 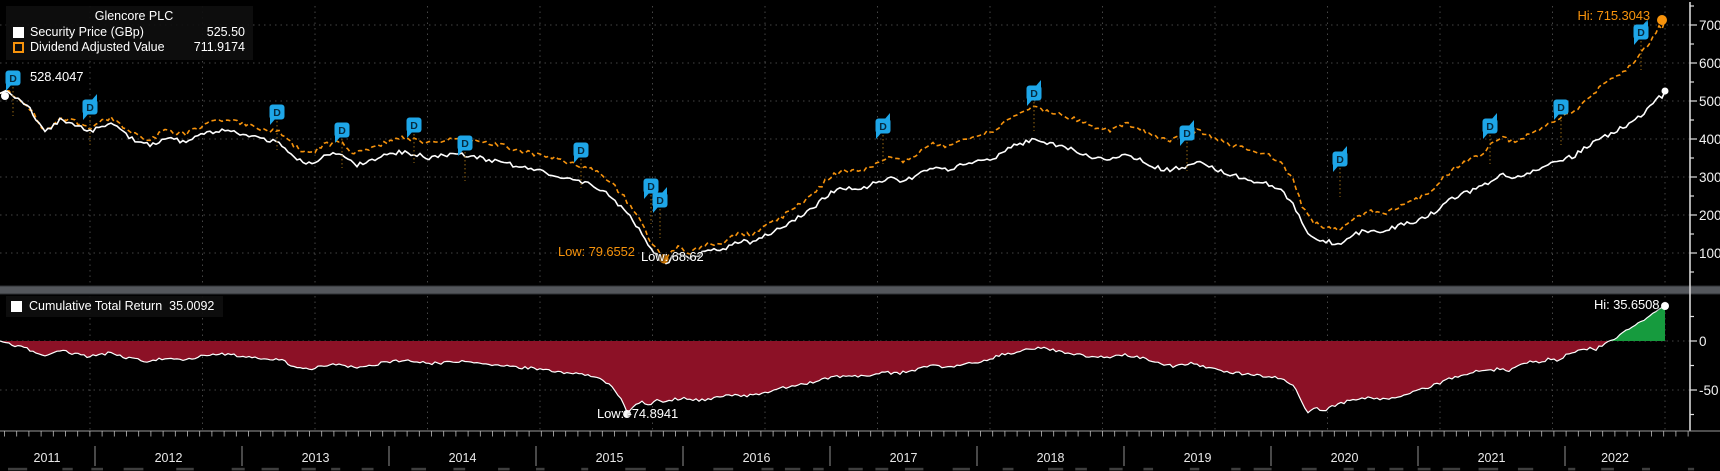 What do you see at coordinates (851, 469) in the screenshot?
I see `clipped-bottom-row` at bounding box center [851, 469].